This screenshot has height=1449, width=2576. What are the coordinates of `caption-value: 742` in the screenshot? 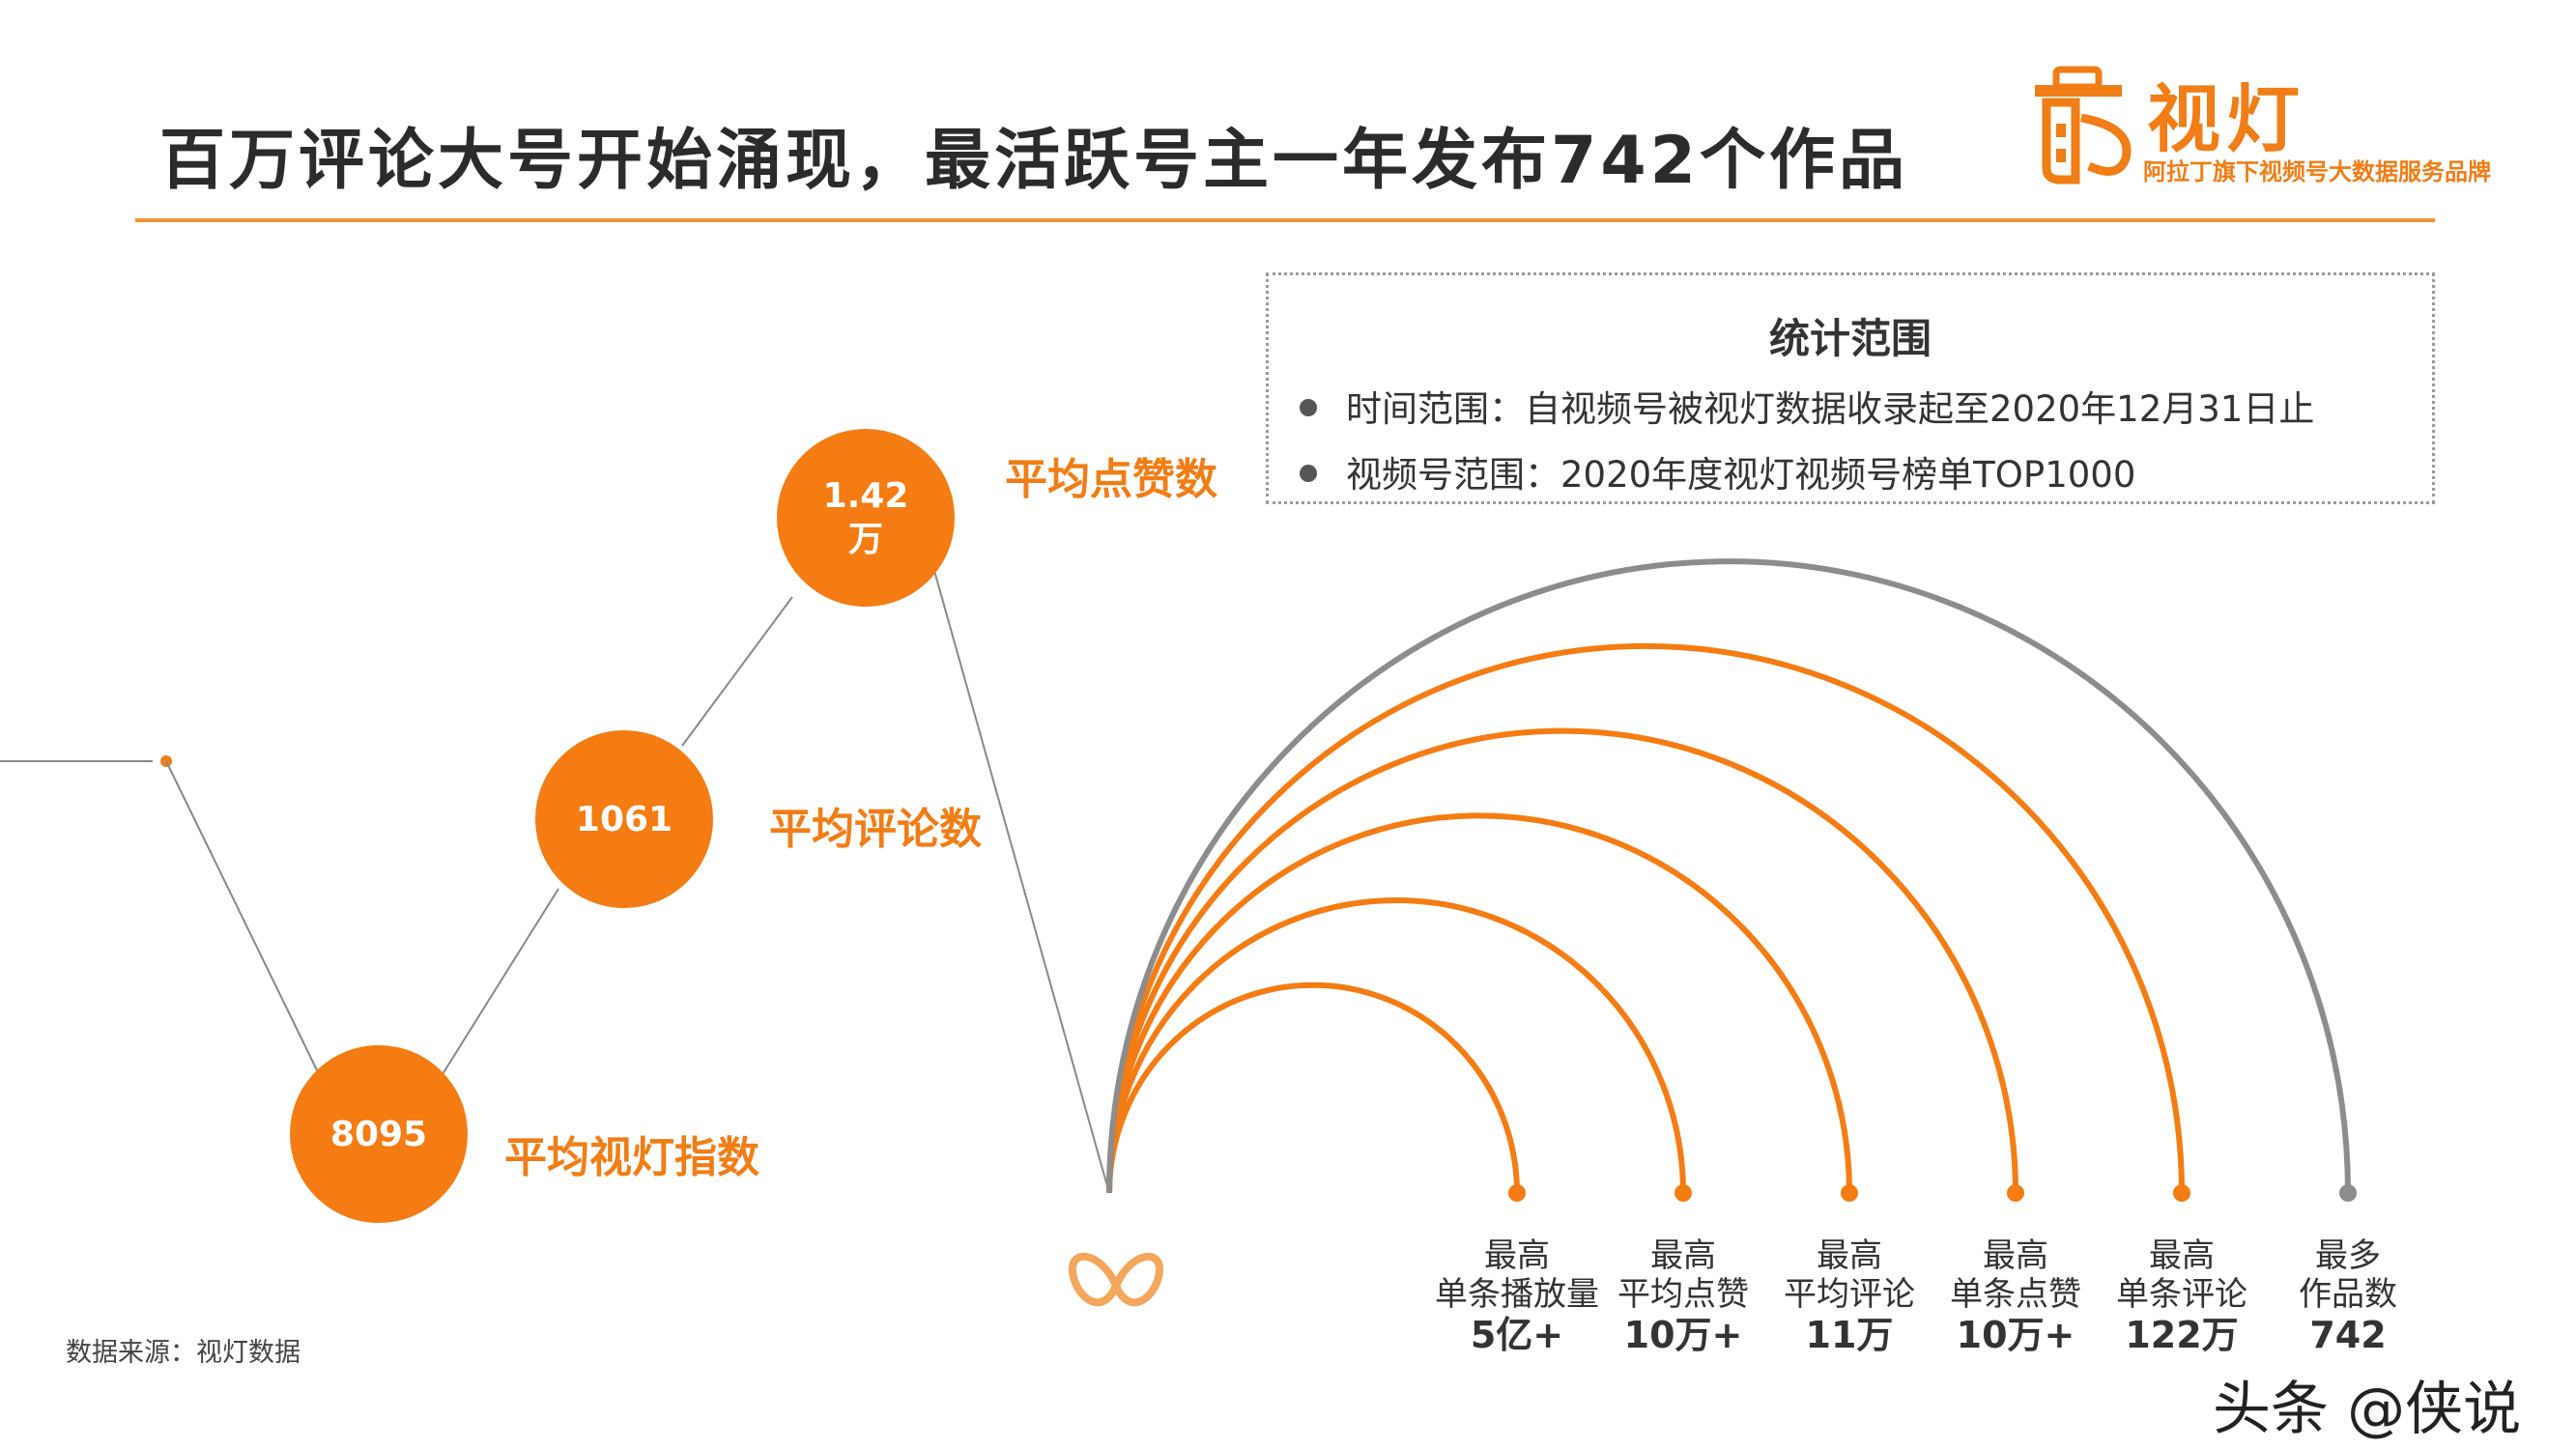 It's located at (2348, 1335).